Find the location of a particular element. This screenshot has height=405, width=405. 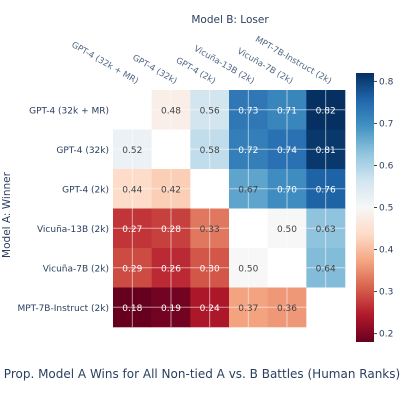

y-axis-title: Model A: Winner is located at coordinates (7, 214).